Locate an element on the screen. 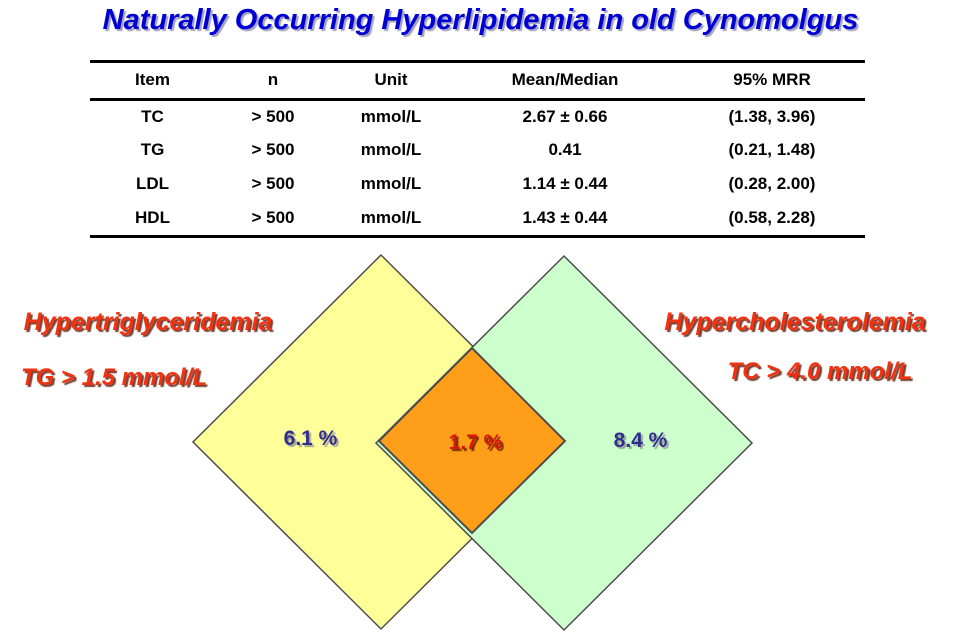  col-header-n: n is located at coordinates (273, 82).